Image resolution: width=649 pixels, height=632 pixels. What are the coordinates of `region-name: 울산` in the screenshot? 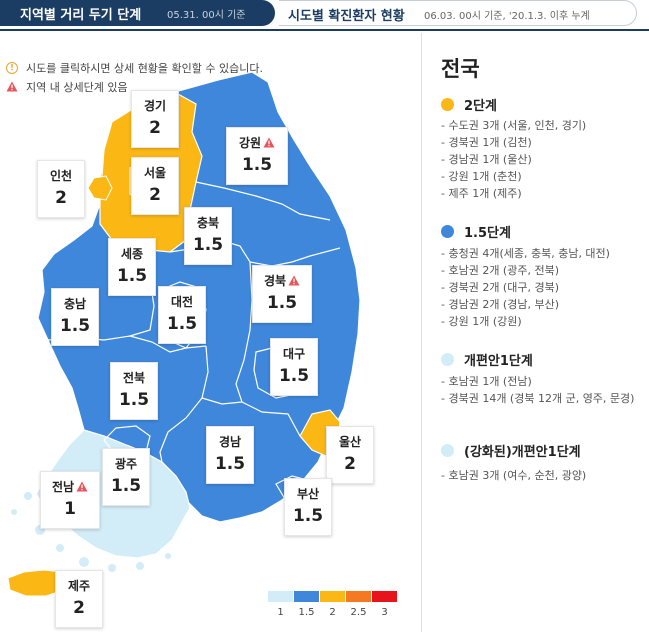 It's located at (350, 442).